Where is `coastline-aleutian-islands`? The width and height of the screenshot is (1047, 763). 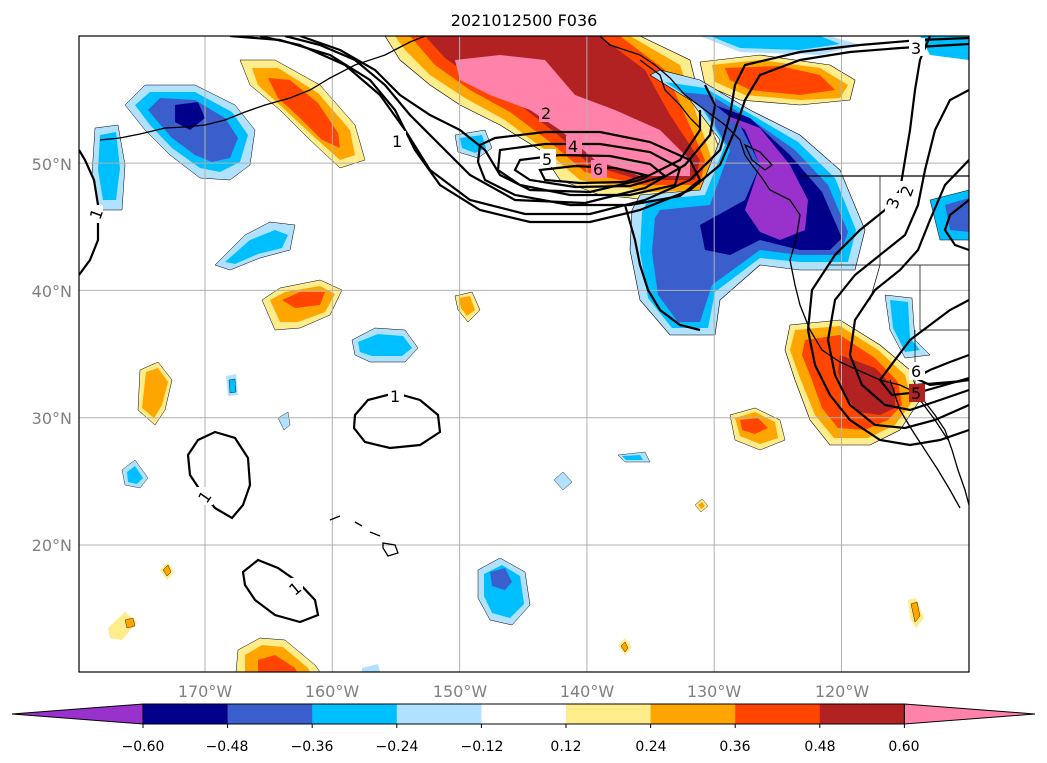 coastline-aleutian-islands is located at coordinates (262, 88).